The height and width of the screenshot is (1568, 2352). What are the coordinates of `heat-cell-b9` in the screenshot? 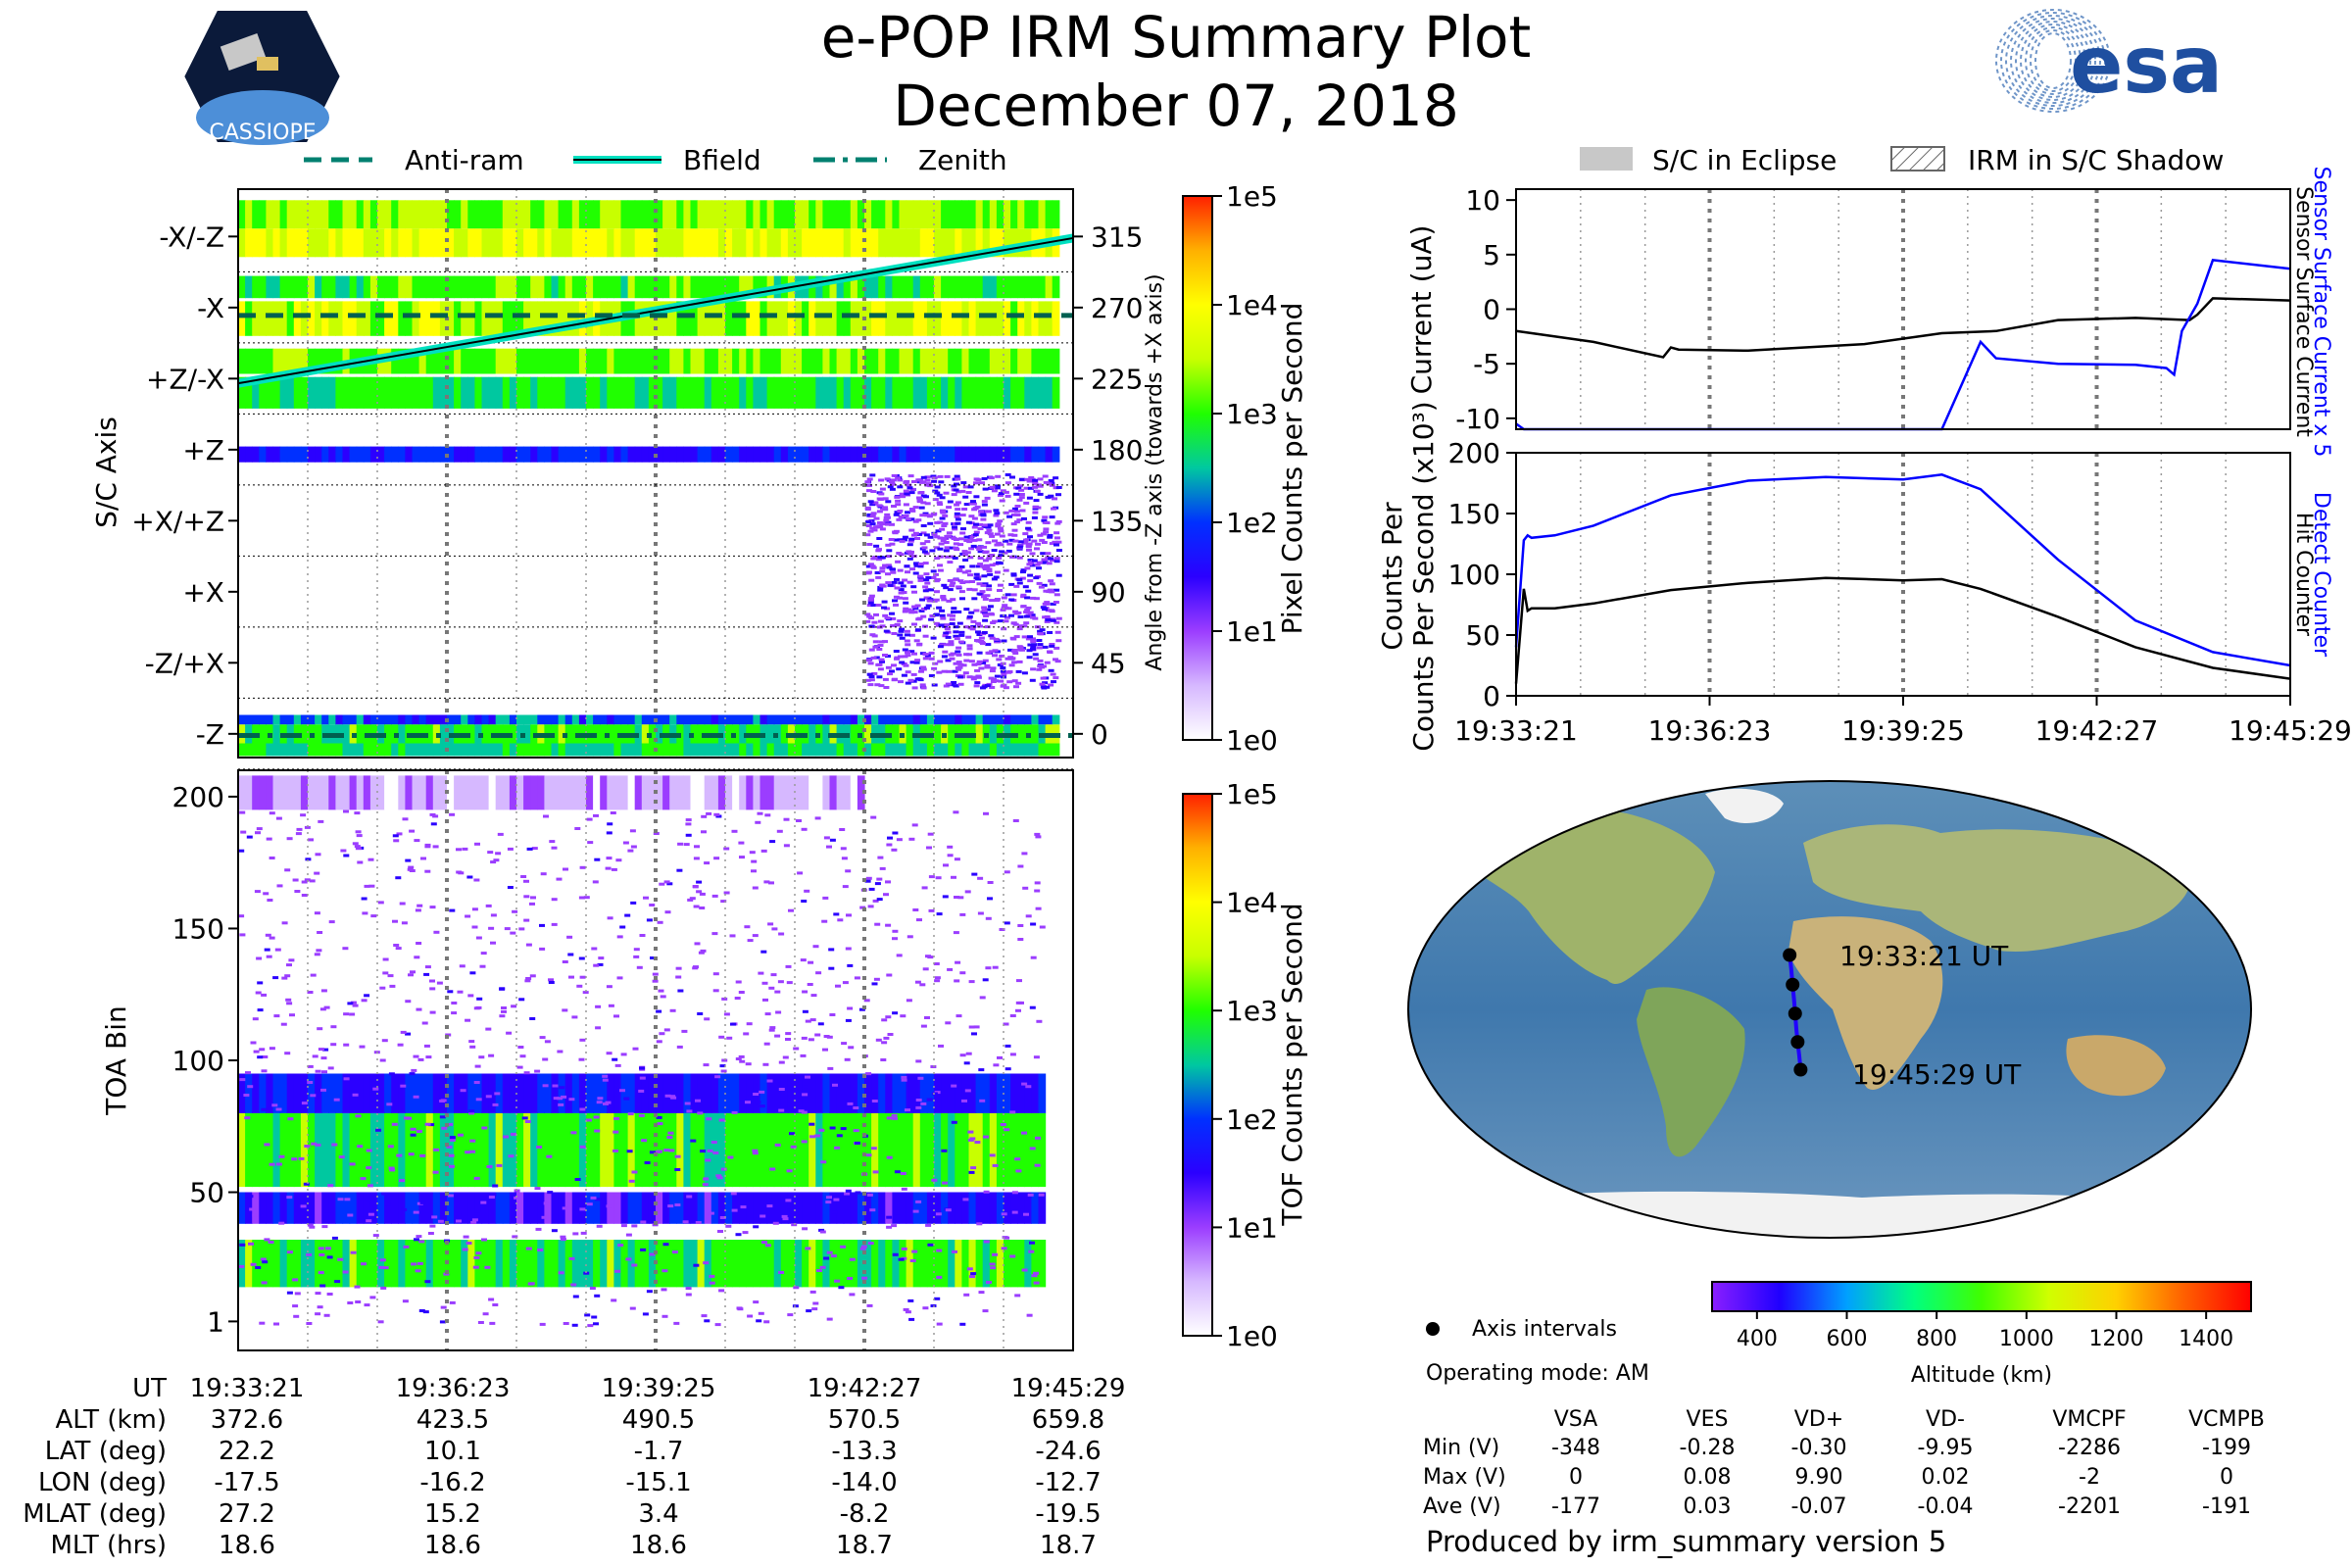 It's located at (819, 720).